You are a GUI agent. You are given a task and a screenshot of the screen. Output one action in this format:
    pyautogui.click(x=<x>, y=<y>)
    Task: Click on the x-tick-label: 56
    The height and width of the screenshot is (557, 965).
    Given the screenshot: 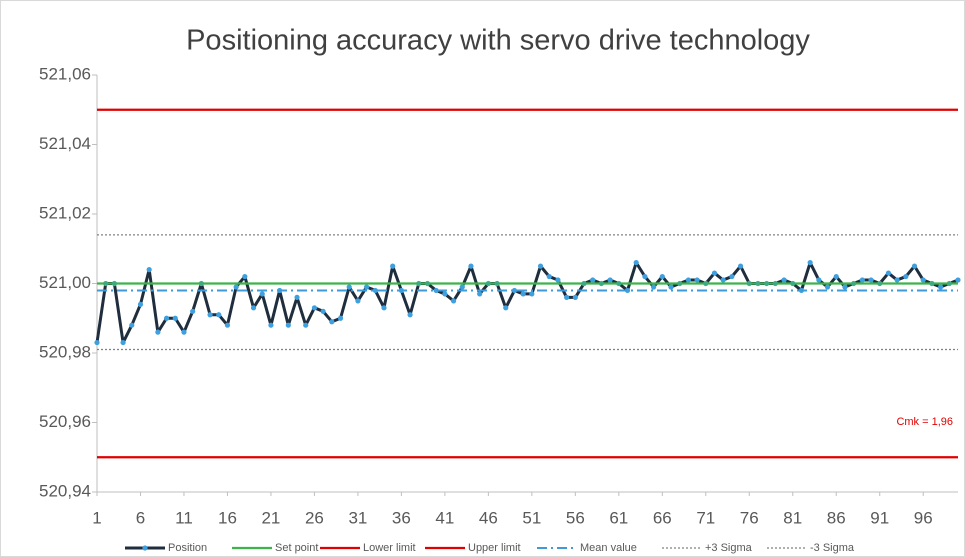 What is the action you would take?
    pyautogui.click(x=575, y=517)
    